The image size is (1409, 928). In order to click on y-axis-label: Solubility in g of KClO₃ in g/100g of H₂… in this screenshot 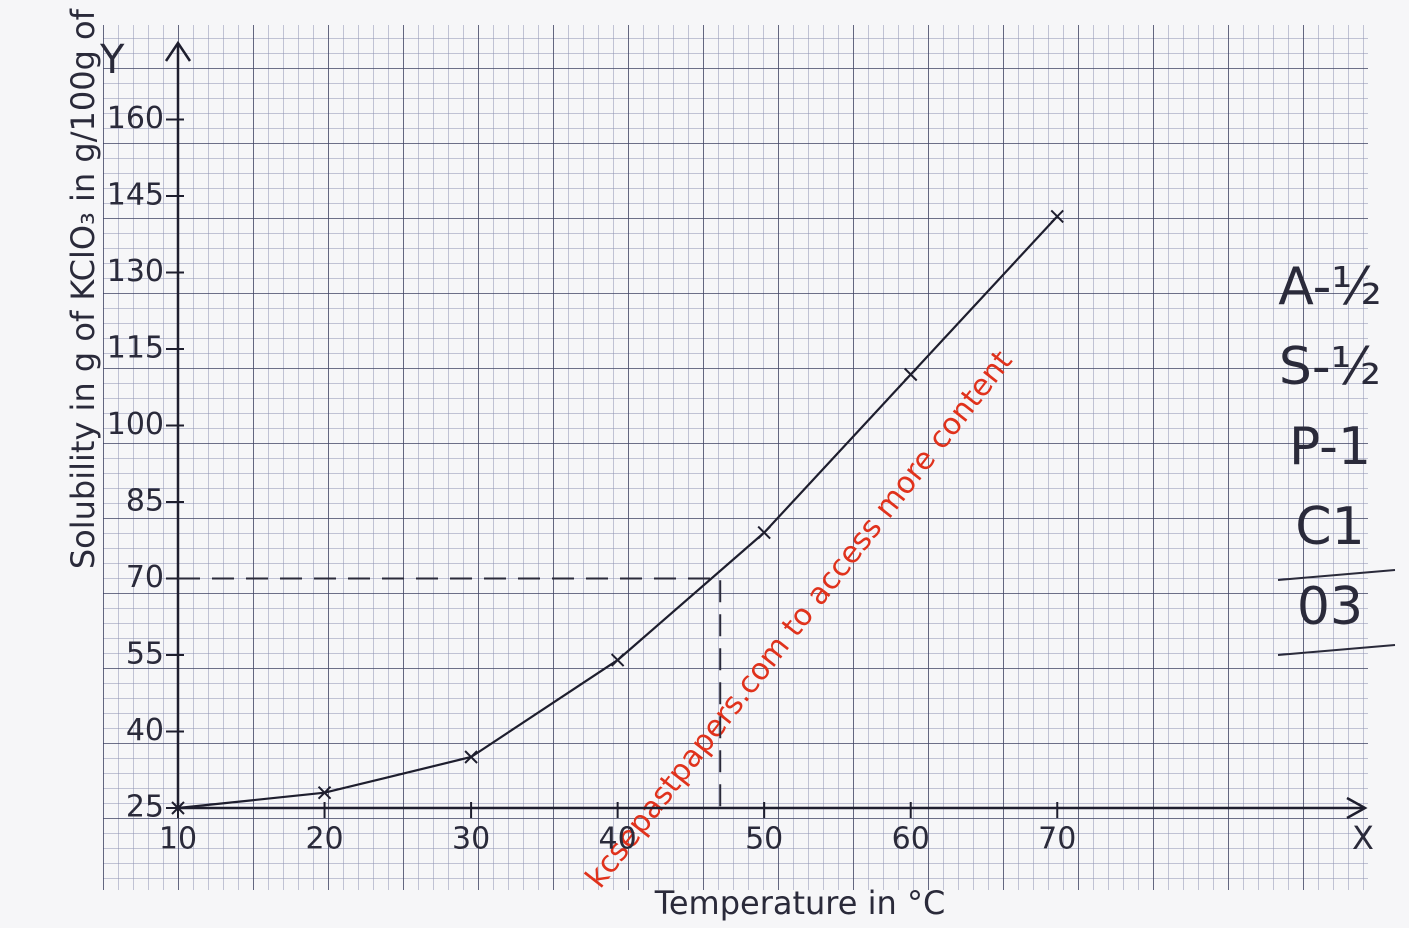, I will do `click(83, 284)`.